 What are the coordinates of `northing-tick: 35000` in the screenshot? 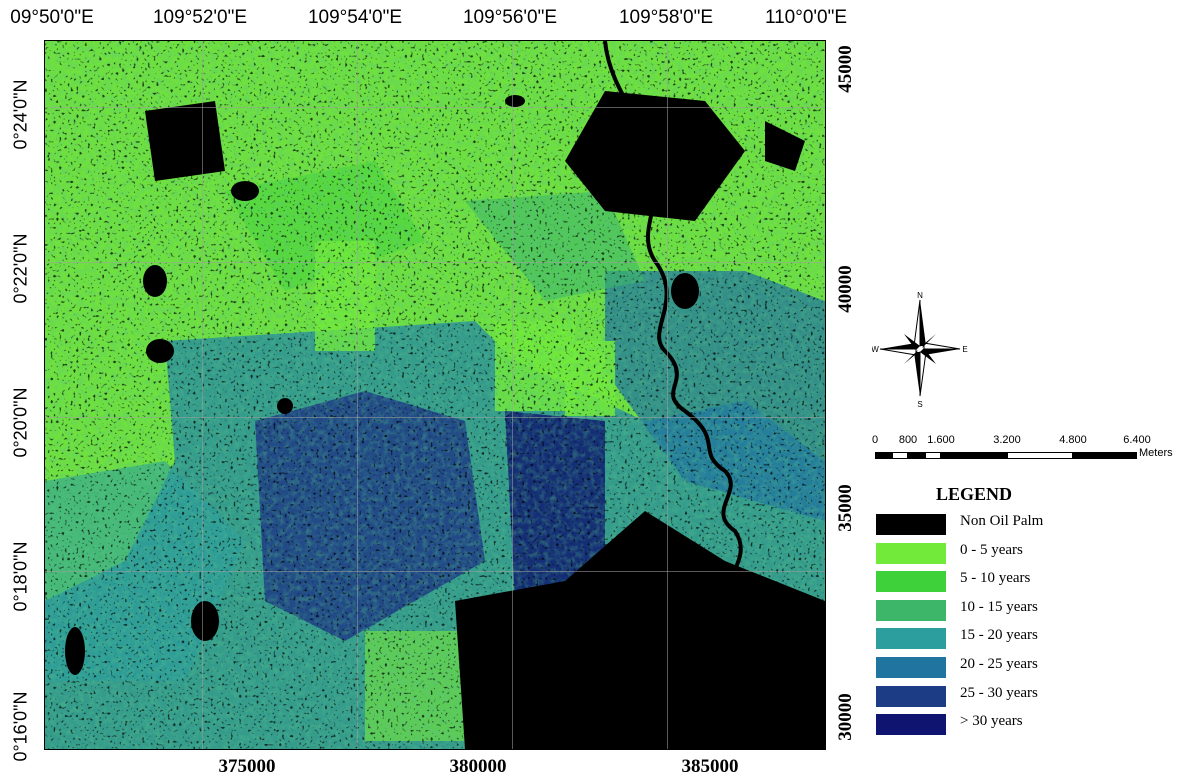 It's located at (845, 508).